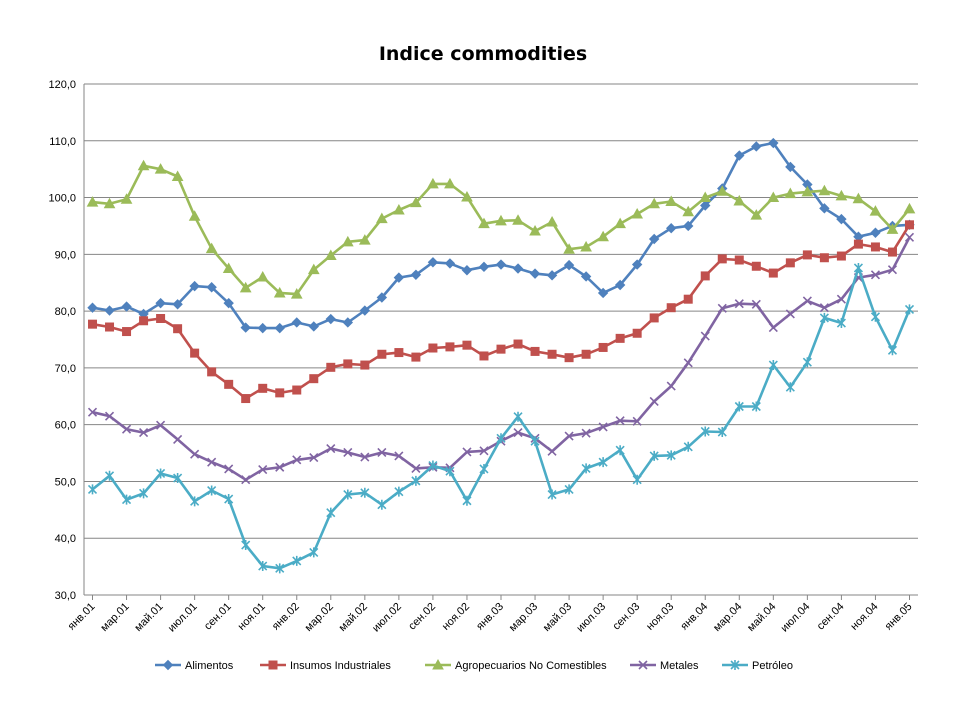 The width and height of the screenshot is (960, 720). I want to click on x-tick-label: июл.02, so click(387, 618).